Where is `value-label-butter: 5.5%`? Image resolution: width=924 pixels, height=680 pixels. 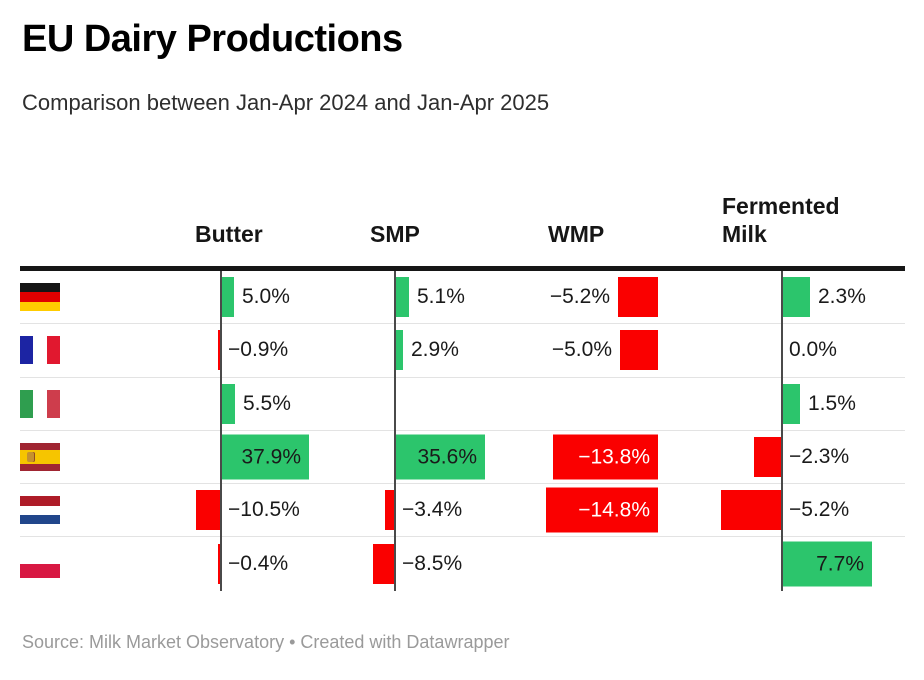
value-label-butter: 5.5% is located at coordinates (267, 403).